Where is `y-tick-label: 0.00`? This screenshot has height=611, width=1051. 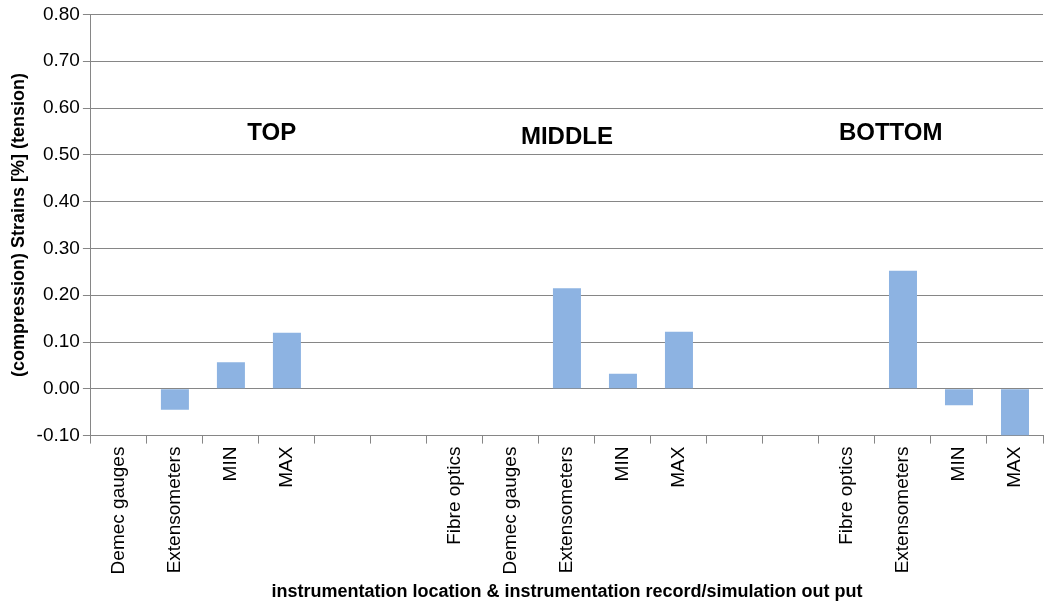 y-tick-label: 0.00 is located at coordinates (61, 388).